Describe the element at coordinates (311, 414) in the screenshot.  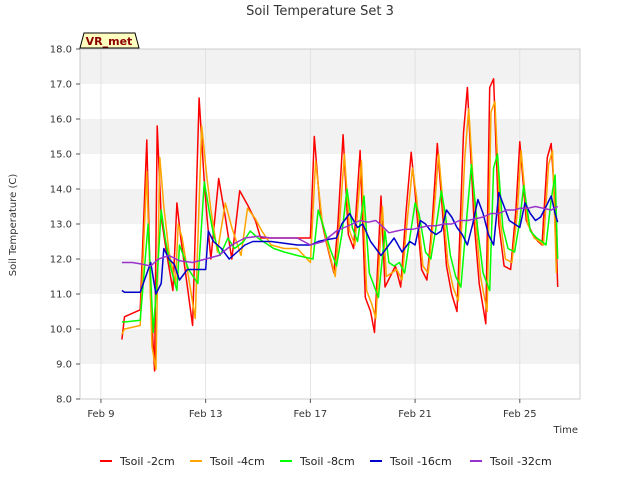
I see `x-tick-label: Feb 17` at that location.